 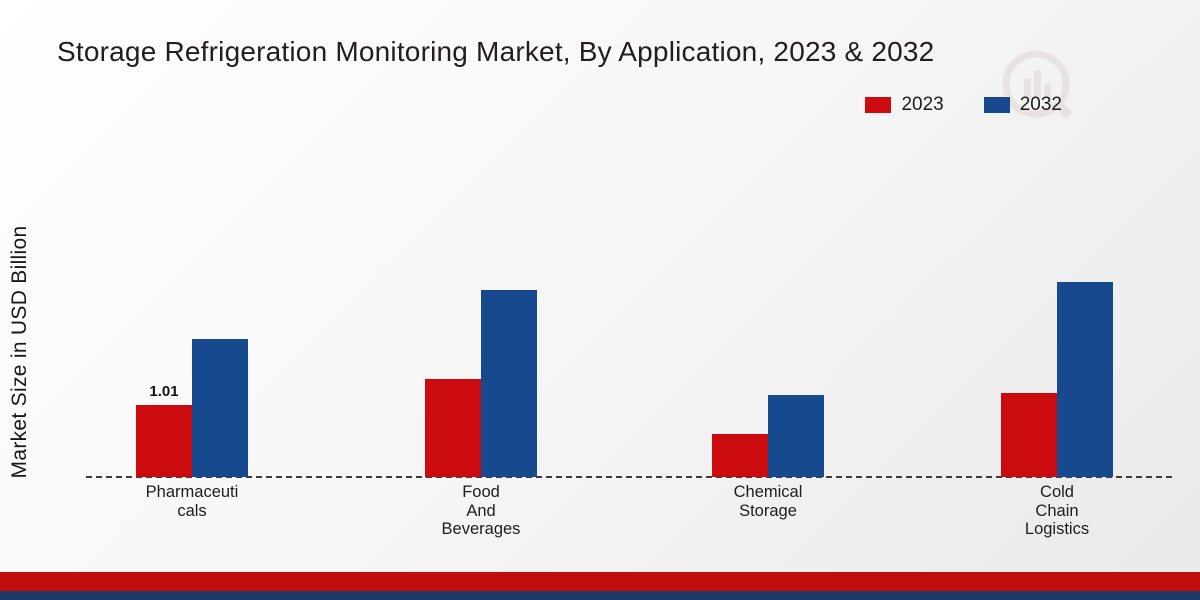 I want to click on x-axis-baseline, so click(x=629, y=477).